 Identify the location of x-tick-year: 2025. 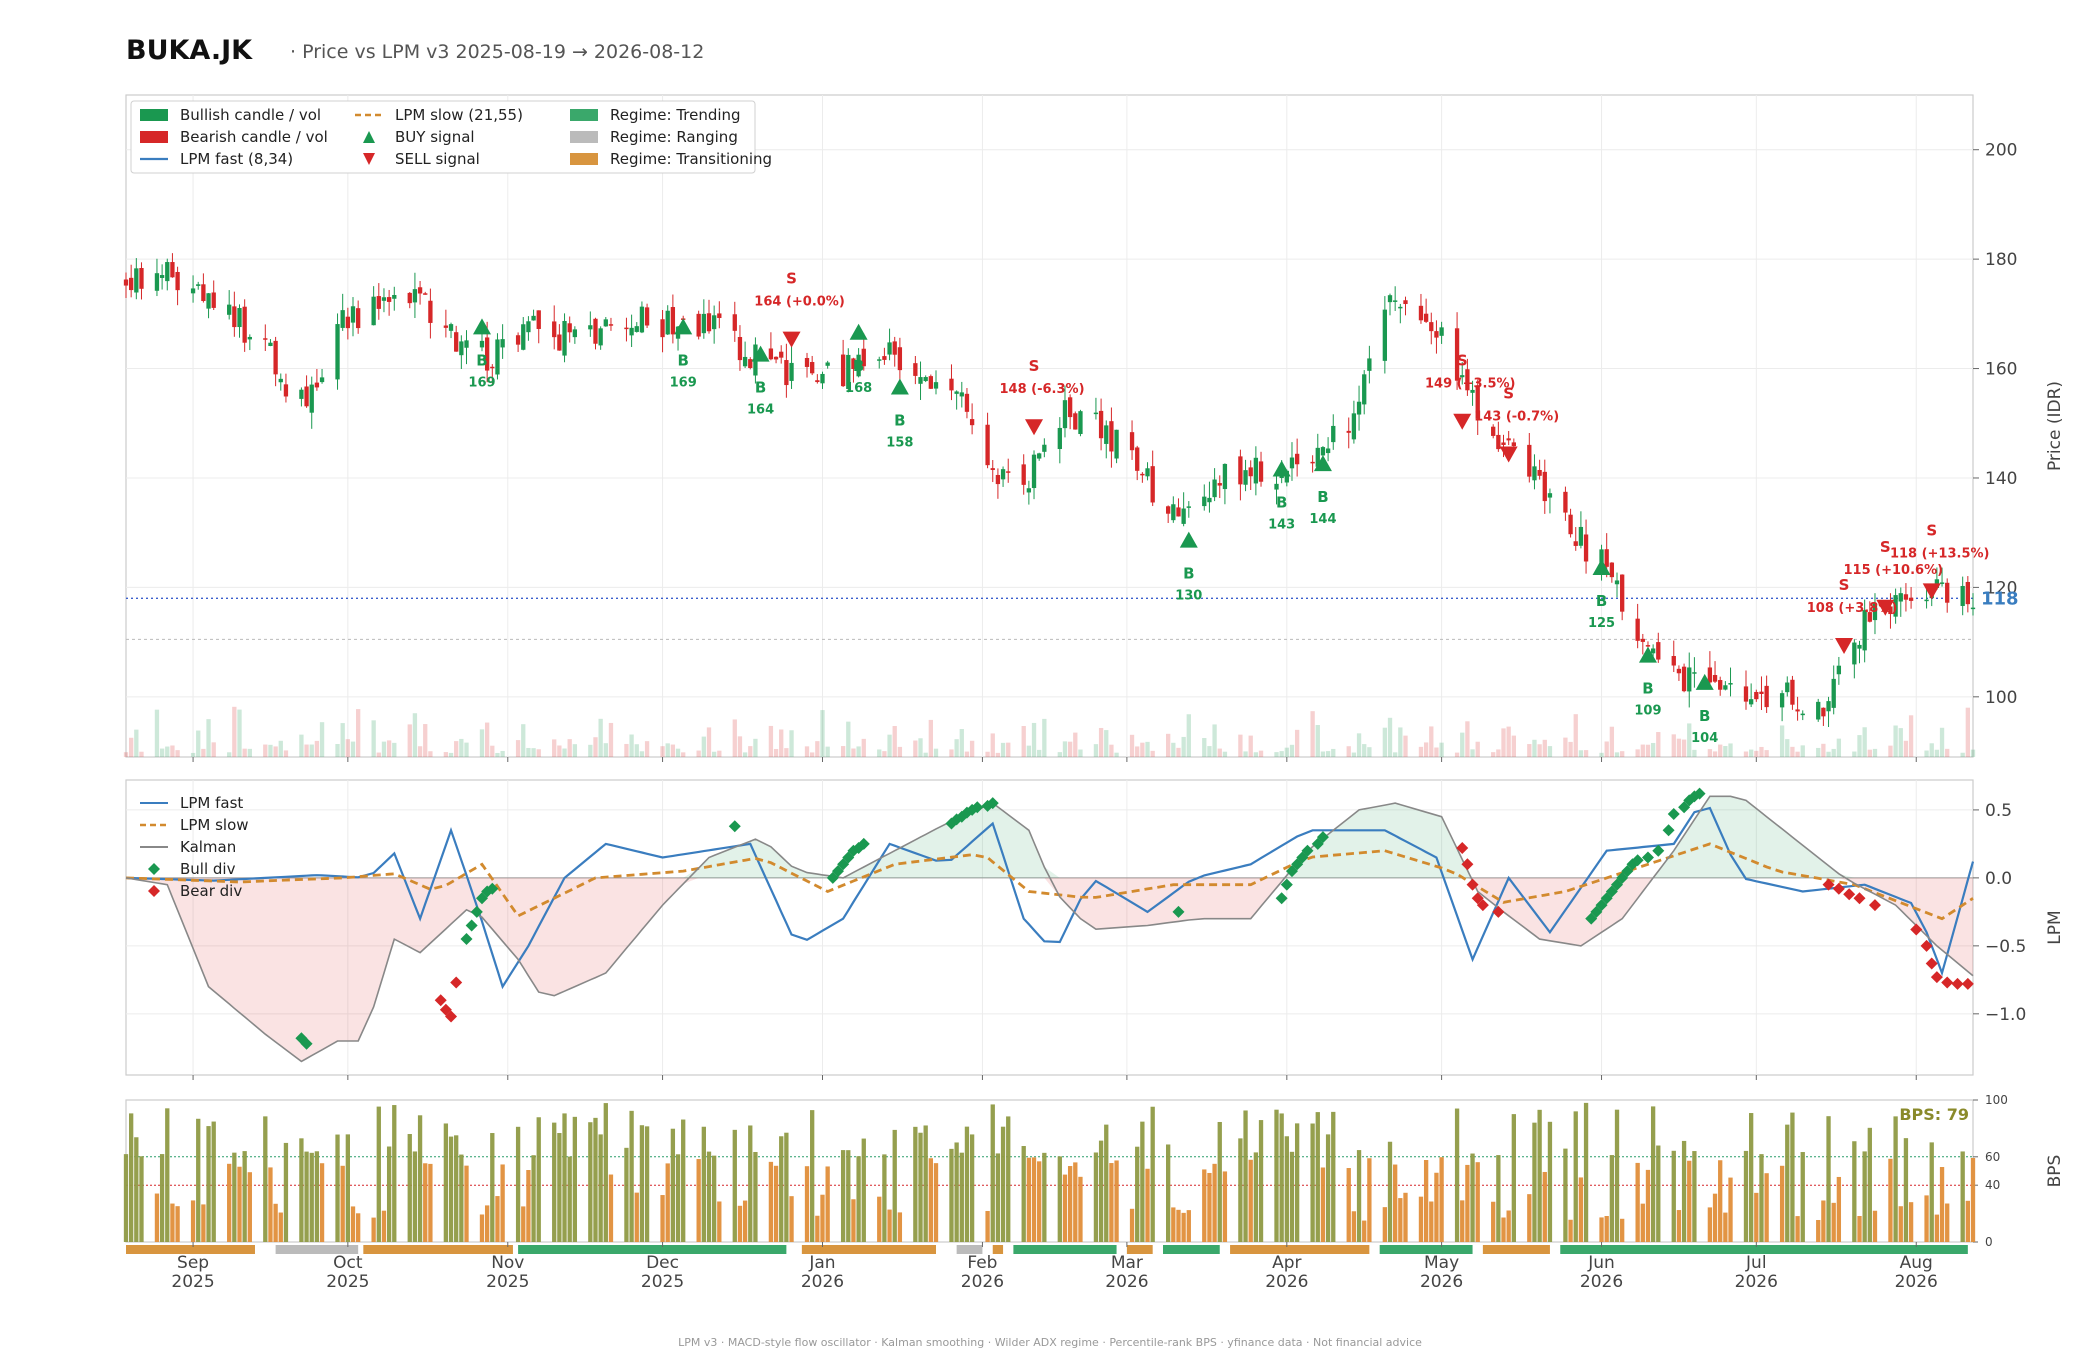
(192, 1282).